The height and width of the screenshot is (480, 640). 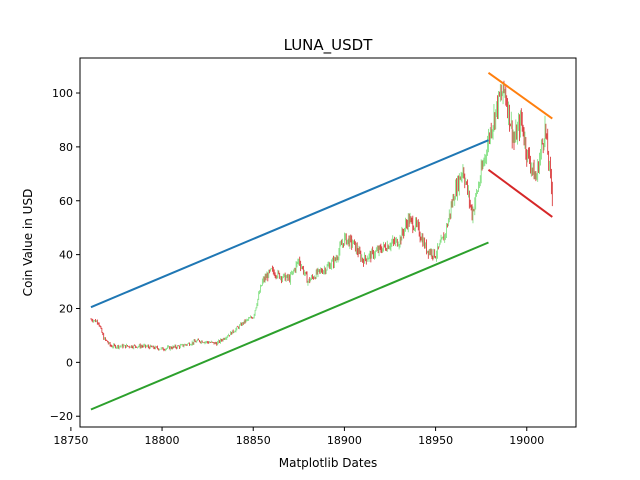 What do you see at coordinates (62, 93) in the screenshot?
I see `y-tick-label: 100` at bounding box center [62, 93].